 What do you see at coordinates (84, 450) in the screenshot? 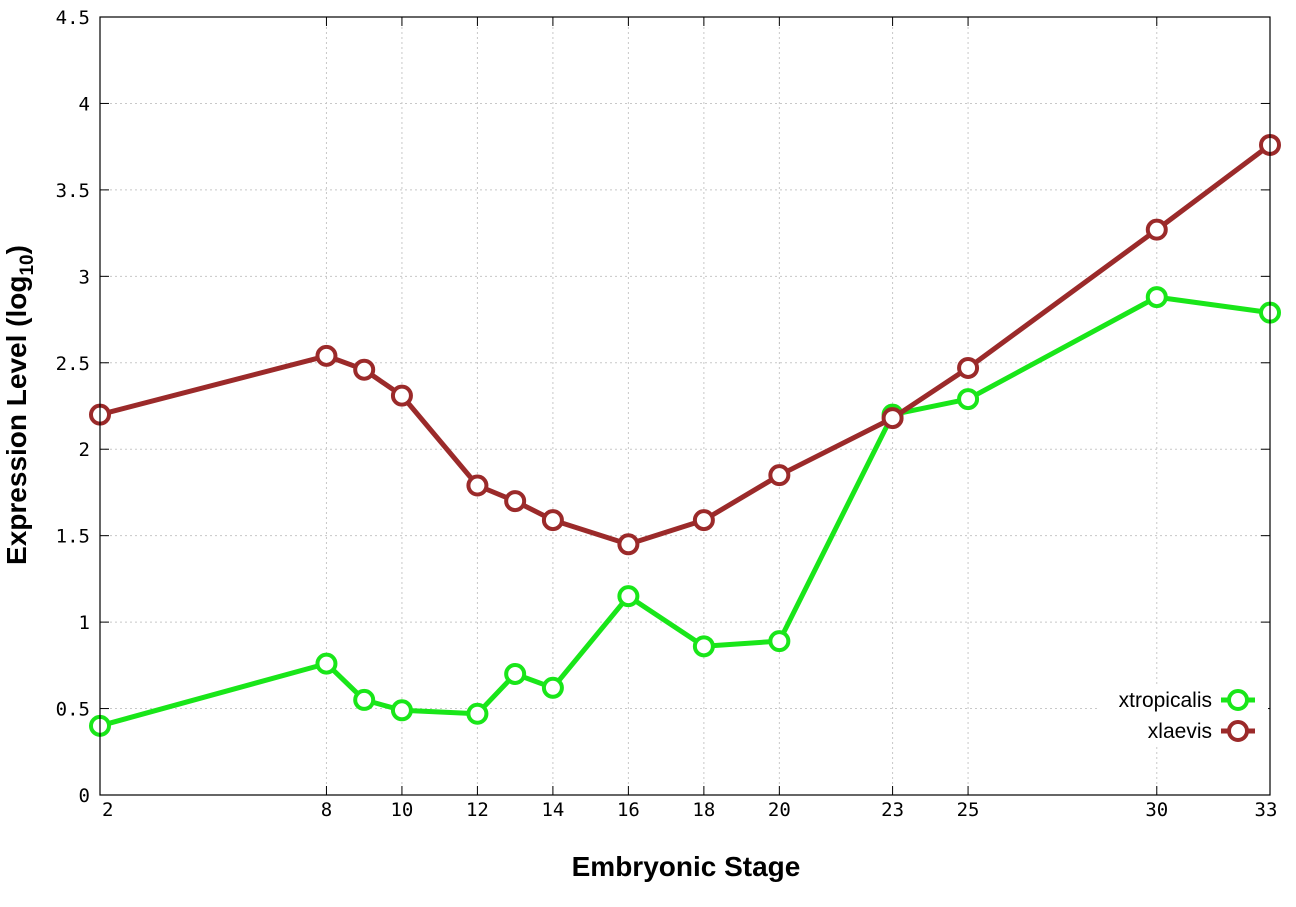
I see `y-tick-label: 2` at bounding box center [84, 450].